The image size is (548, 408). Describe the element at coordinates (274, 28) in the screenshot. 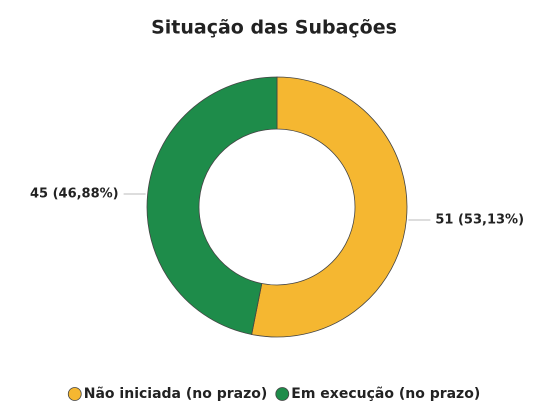

I see `chart-title: Situação das Subações` at that location.